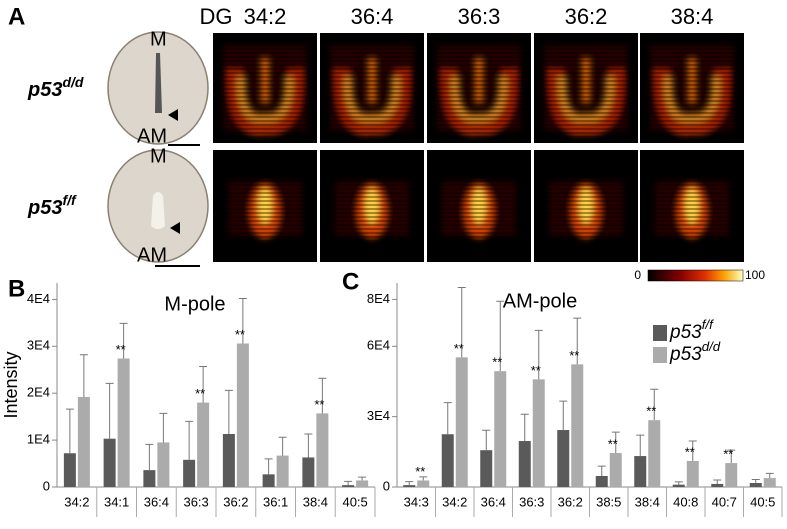 The image size is (787, 529). Describe the element at coordinates (16, 16) in the screenshot. I see `panel-label: A` at that location.